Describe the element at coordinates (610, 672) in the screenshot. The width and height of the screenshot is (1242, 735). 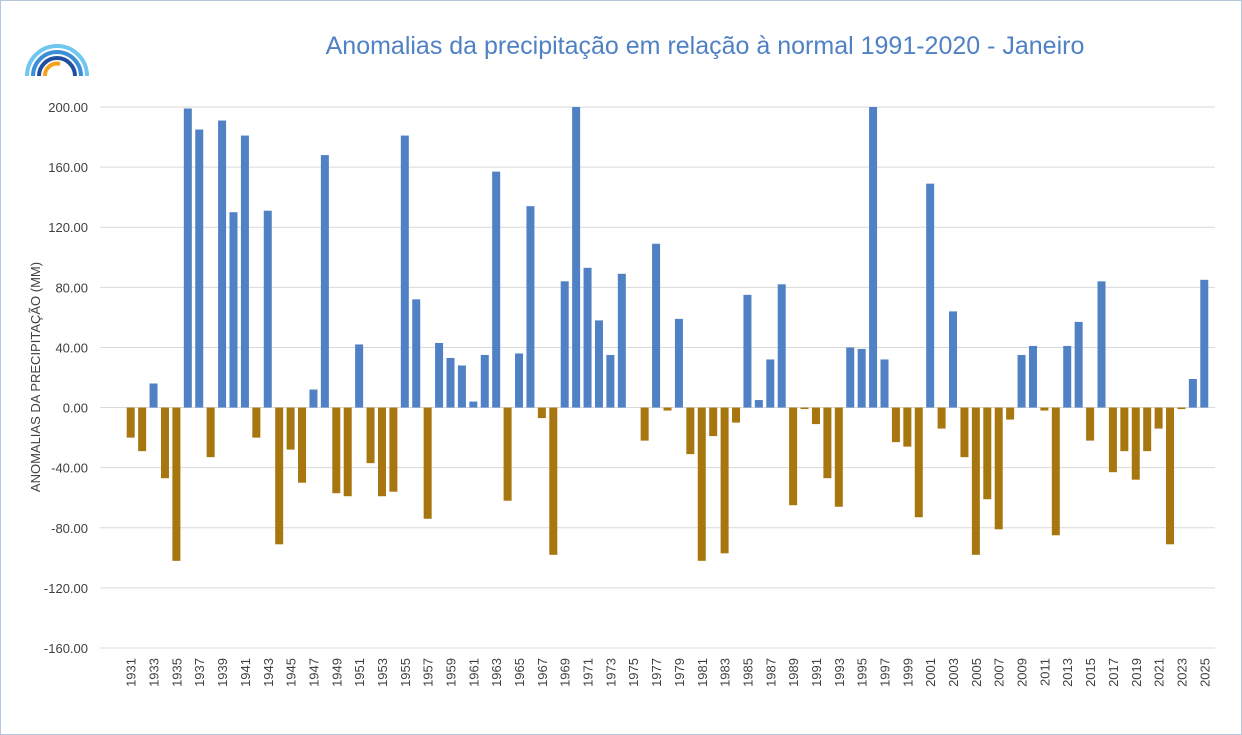
I see `x-tick-label: 1973` at that location.